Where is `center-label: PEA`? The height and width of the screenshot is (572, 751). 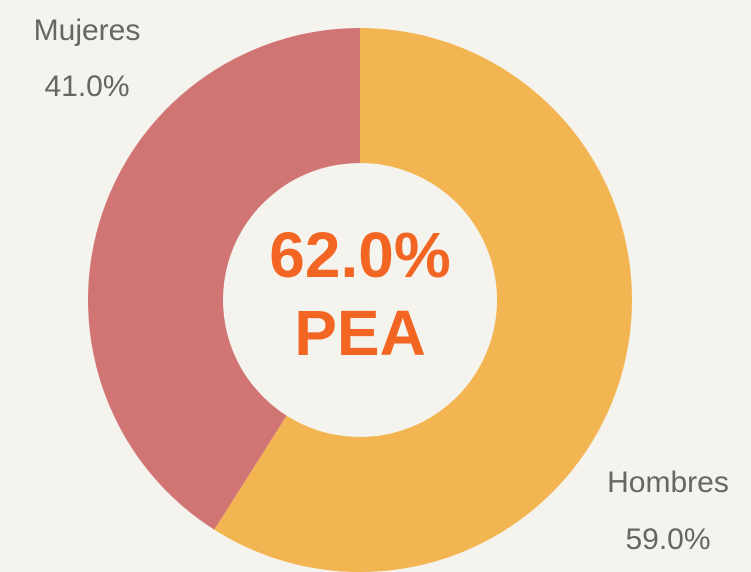
center-label: PEA is located at coordinates (360, 333).